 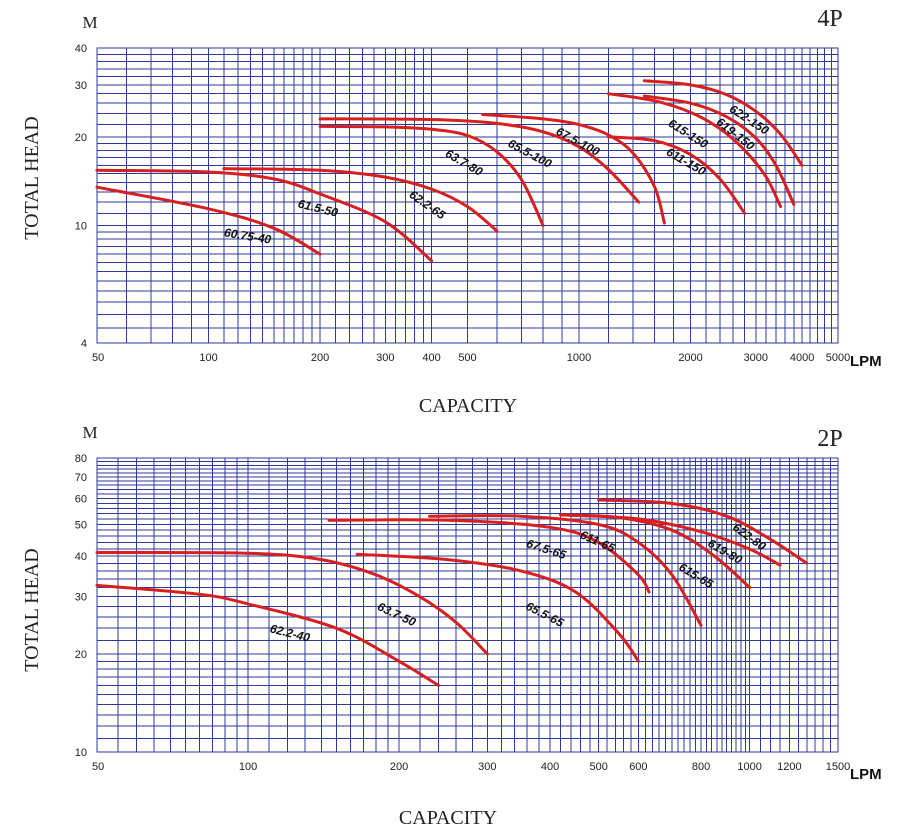 I want to click on series-line-63.7-80, so click(x=431, y=176).